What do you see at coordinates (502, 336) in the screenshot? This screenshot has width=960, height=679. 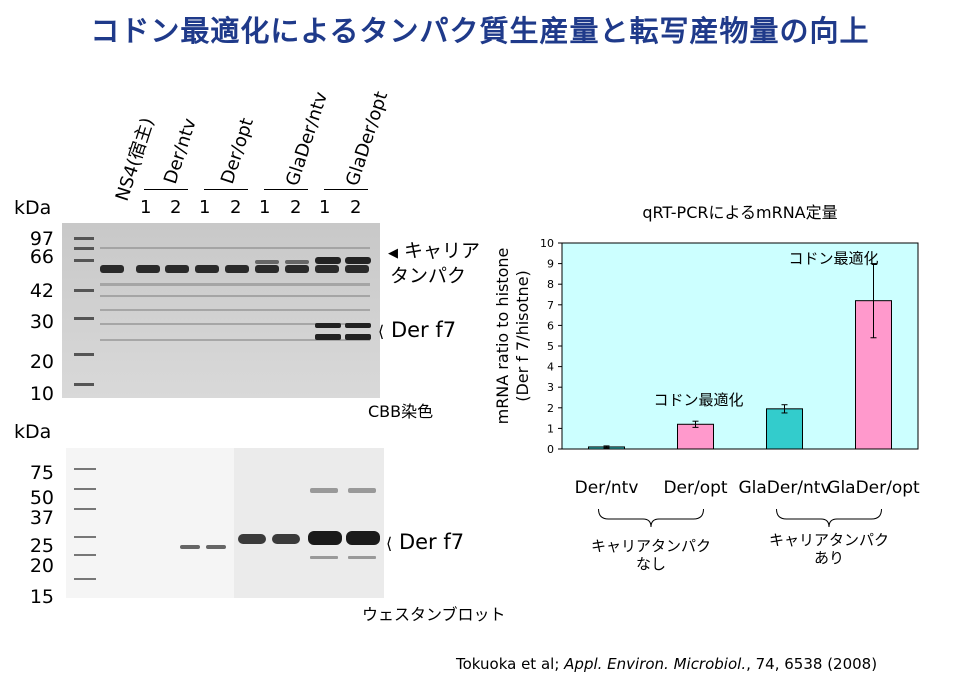 I see `y-axis-label-line1: mRNA ratio to histone` at bounding box center [502, 336].